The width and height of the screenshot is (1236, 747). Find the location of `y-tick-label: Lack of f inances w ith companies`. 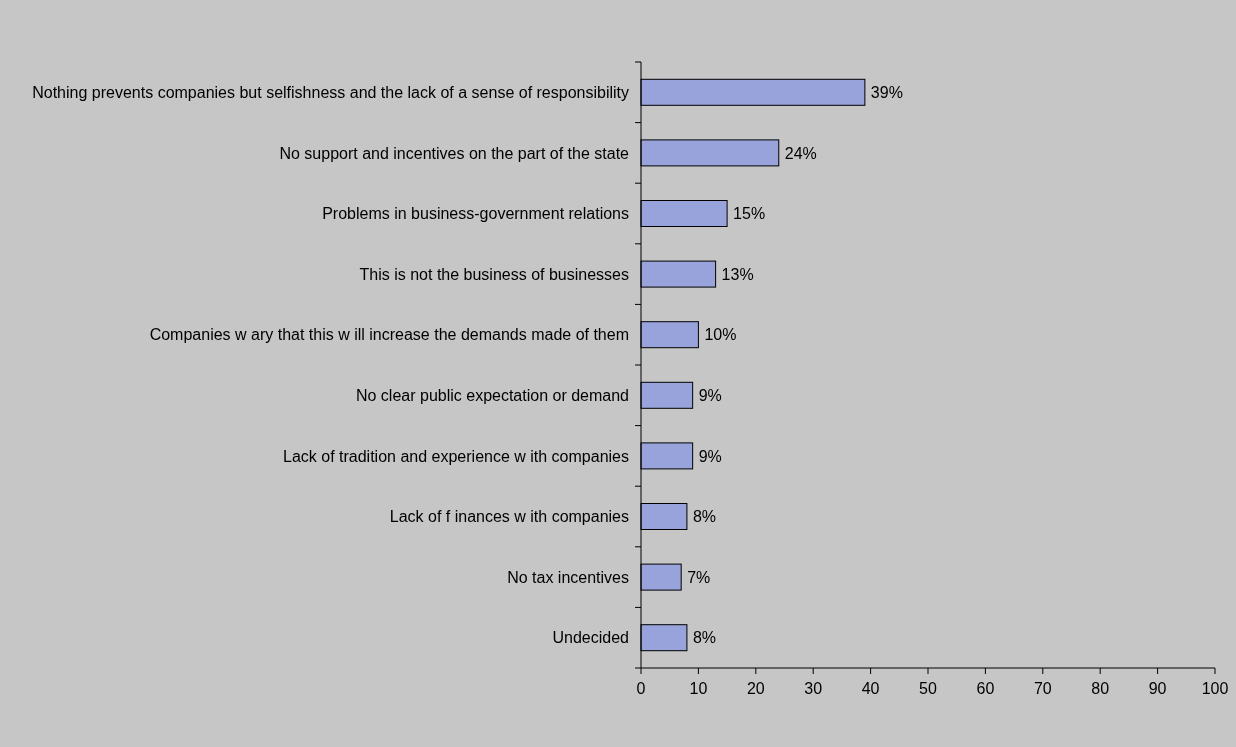

y-tick-label: Lack of f inances w ith companies is located at coordinates (509, 517).